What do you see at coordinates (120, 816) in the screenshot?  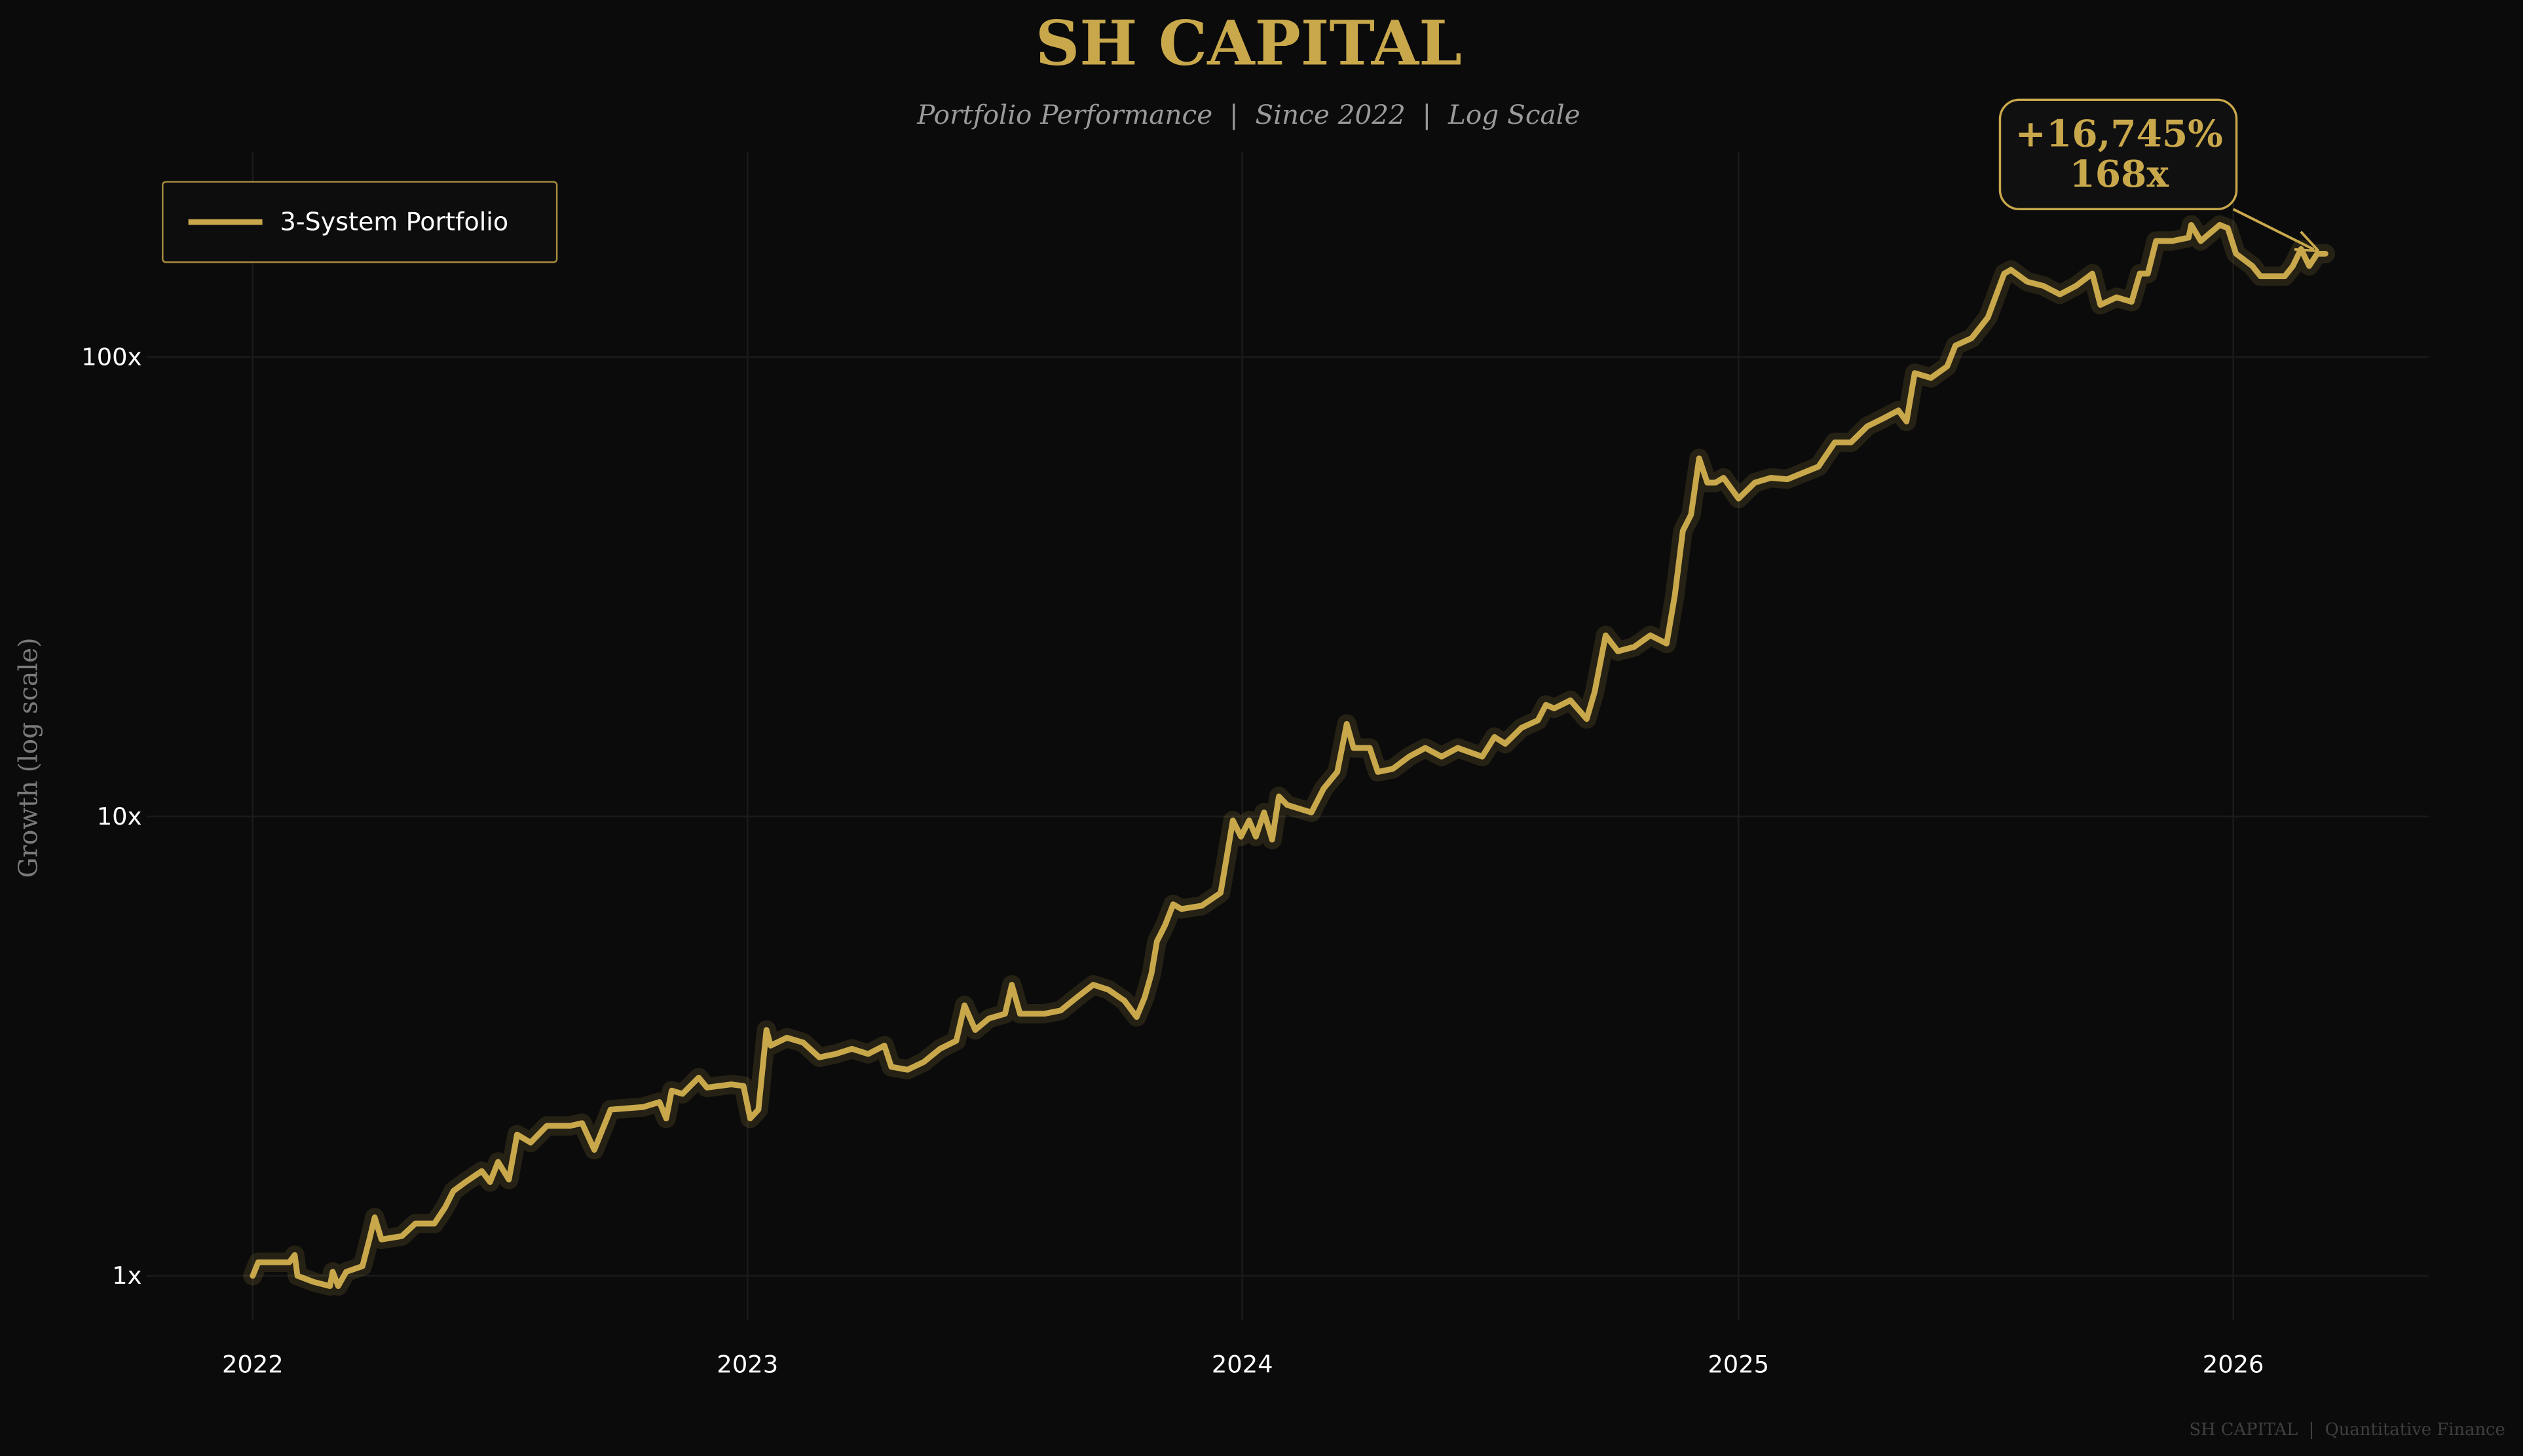 I see `y-tick-label: 10x` at bounding box center [120, 816].